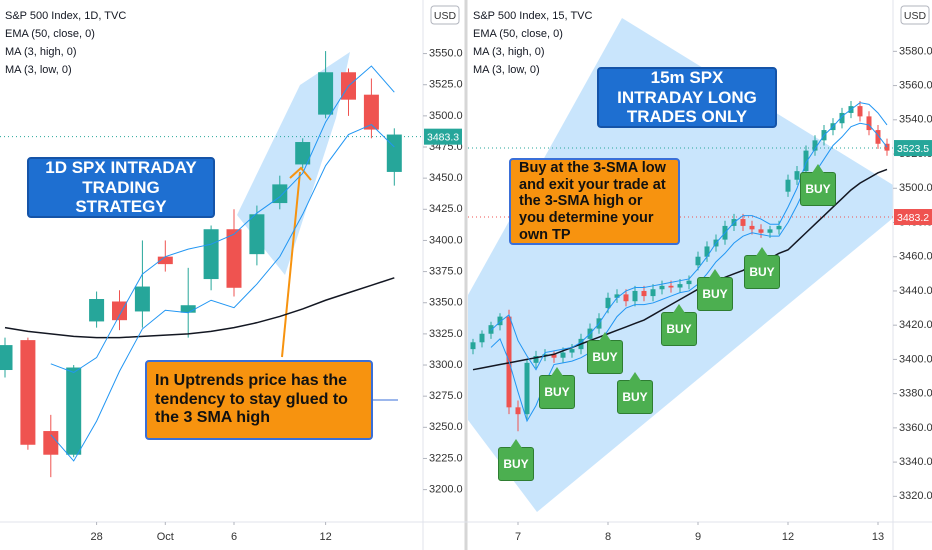 This screenshot has height=550, width=932. What do you see at coordinates (698, 537) in the screenshot?
I see `x-tick-label: 9` at bounding box center [698, 537].